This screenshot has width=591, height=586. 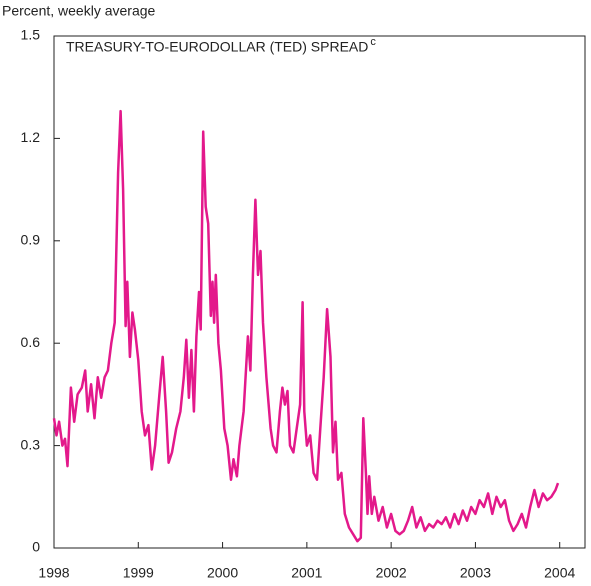 I want to click on x-tick-label: 1999, so click(x=138, y=573).